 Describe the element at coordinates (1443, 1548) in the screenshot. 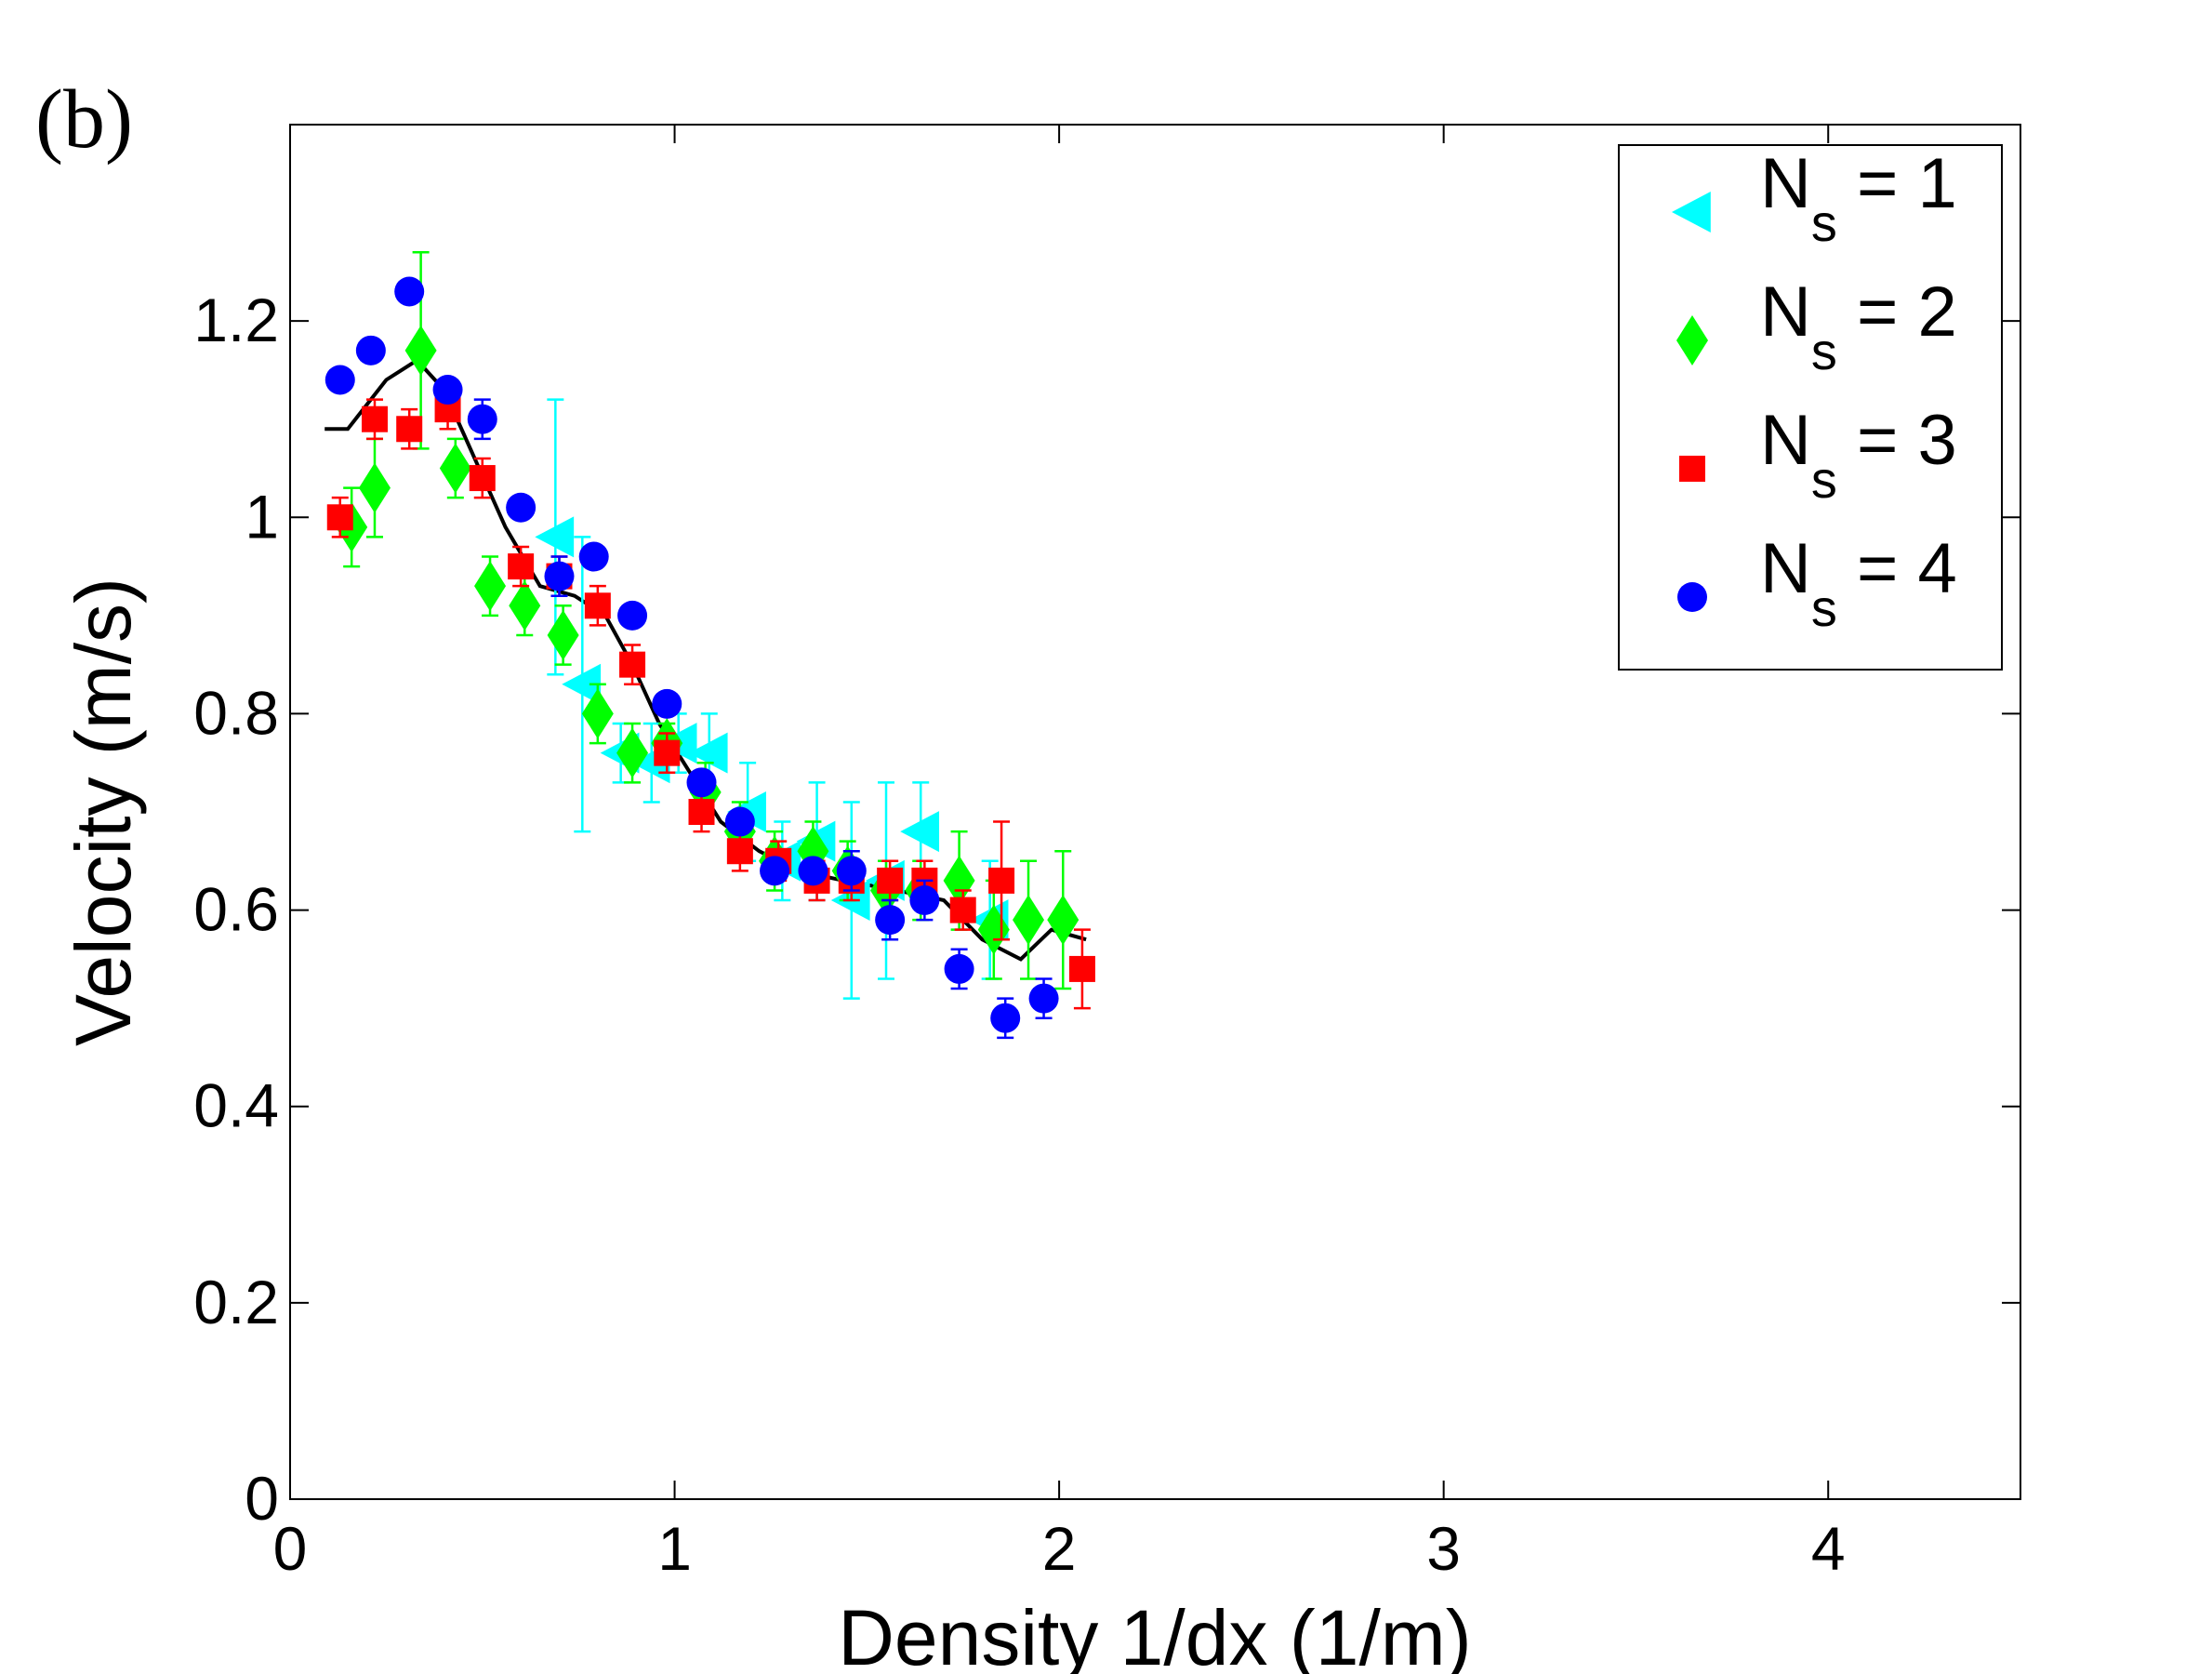

I see `x-tick-label: 3` at that location.